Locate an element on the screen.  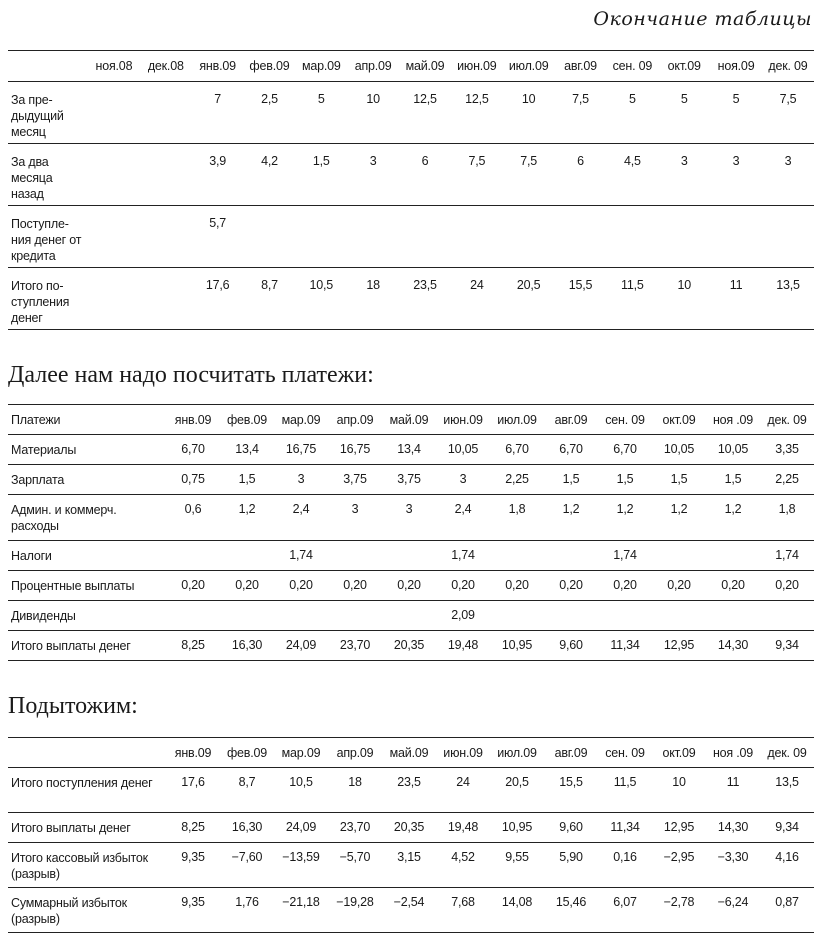
row-label: Итого по-ступления денег is located at coordinates (48, 298).